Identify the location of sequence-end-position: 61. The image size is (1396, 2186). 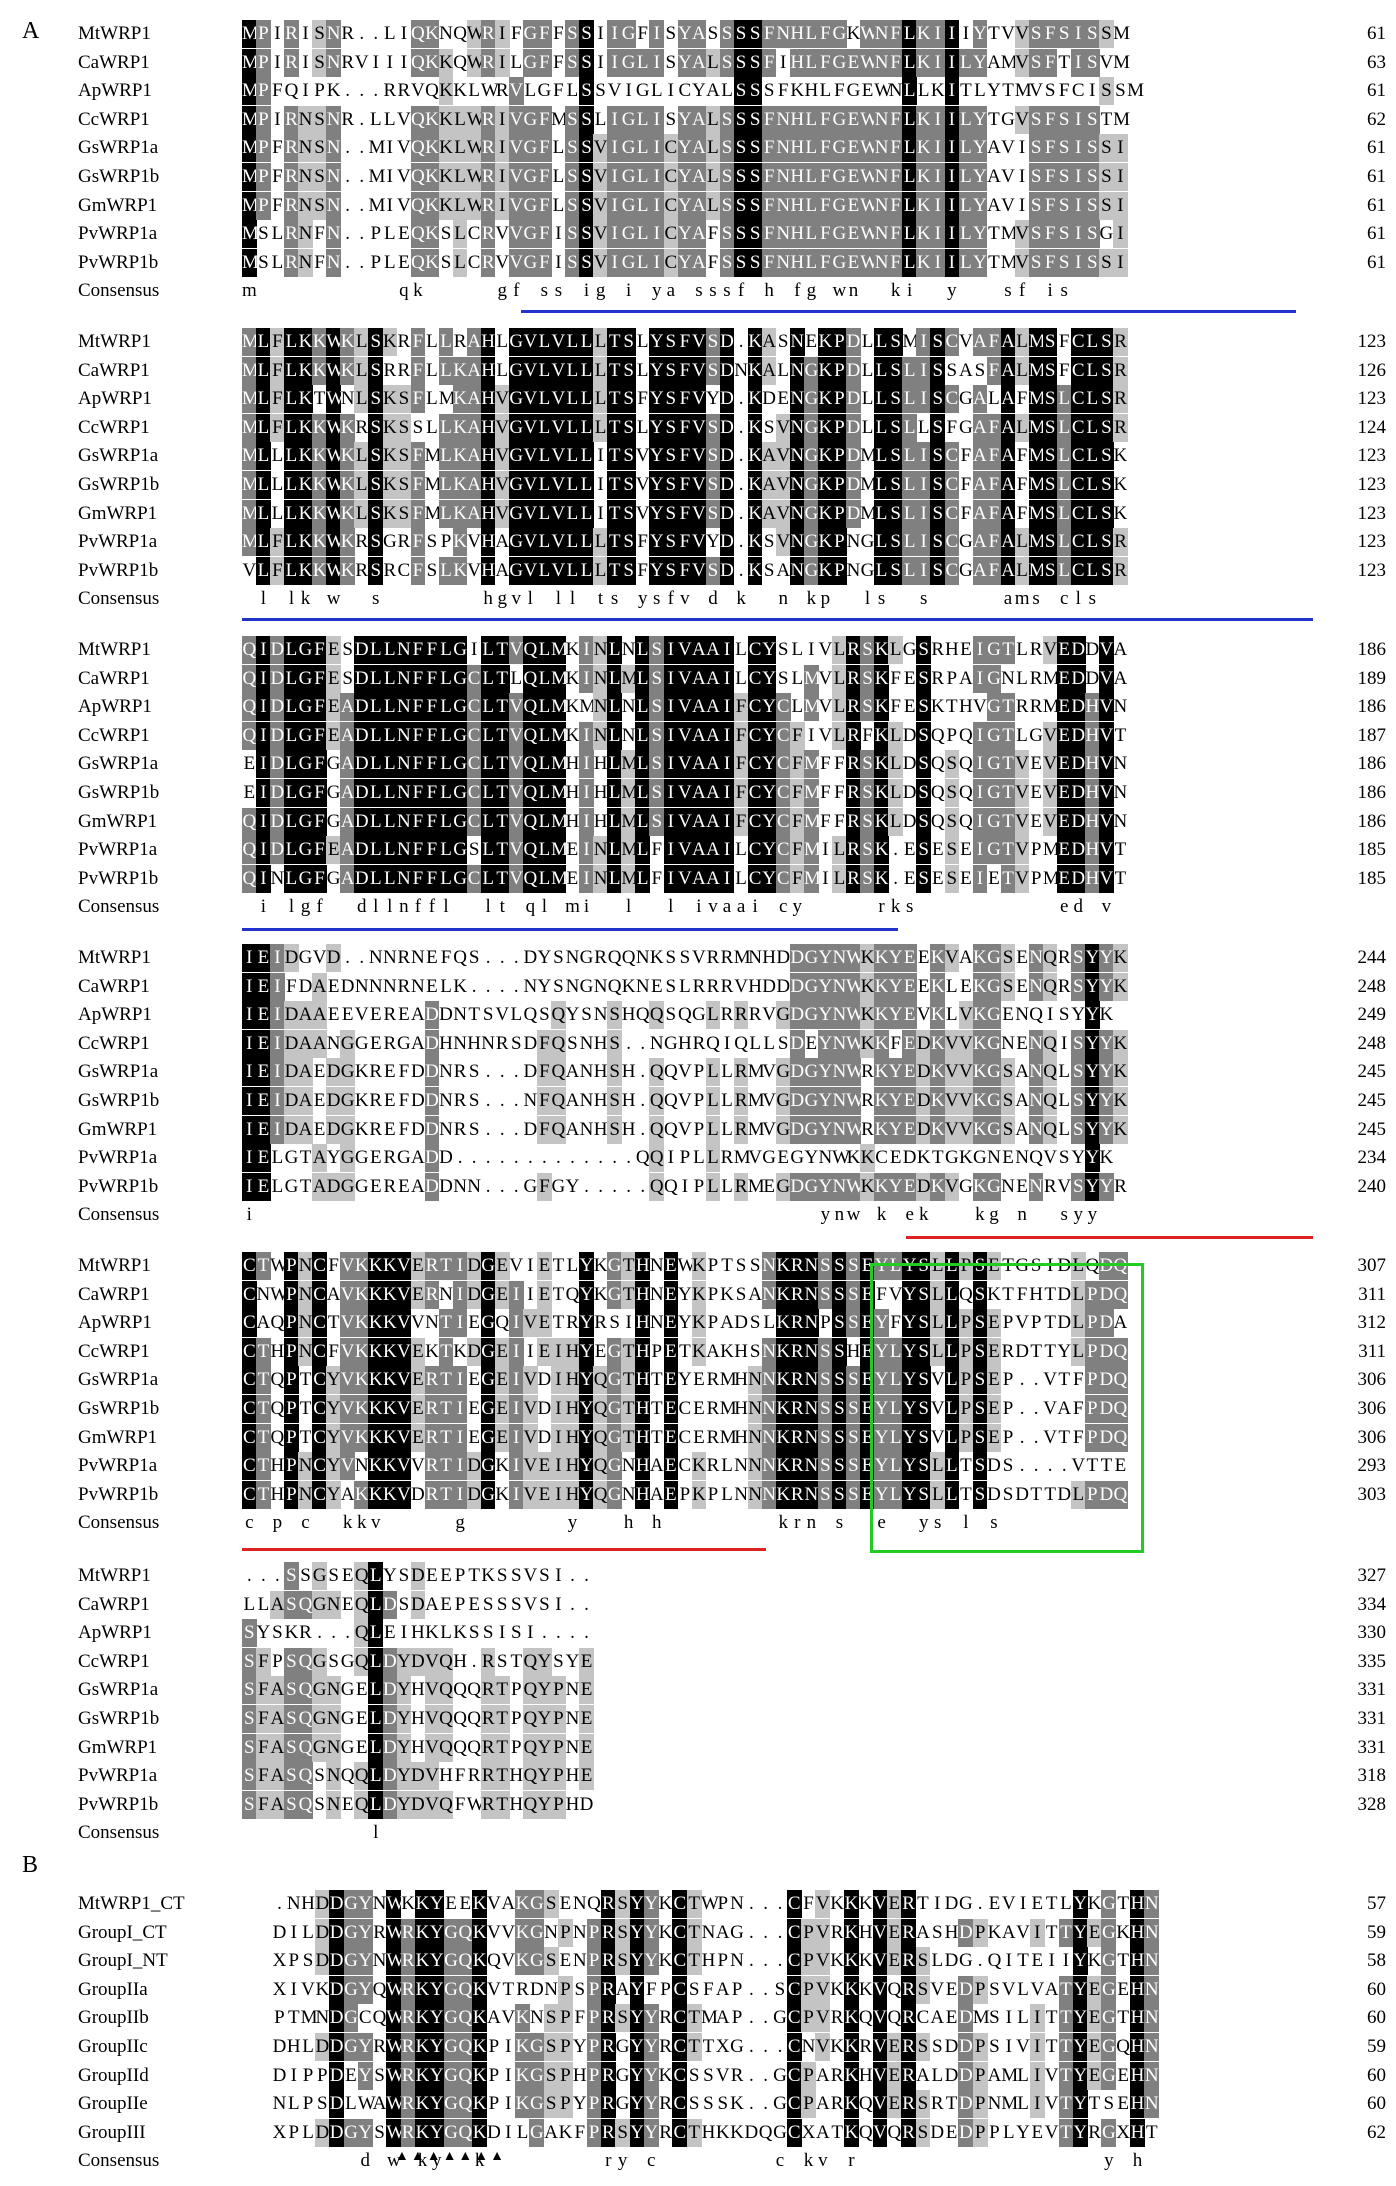
(1376, 205).